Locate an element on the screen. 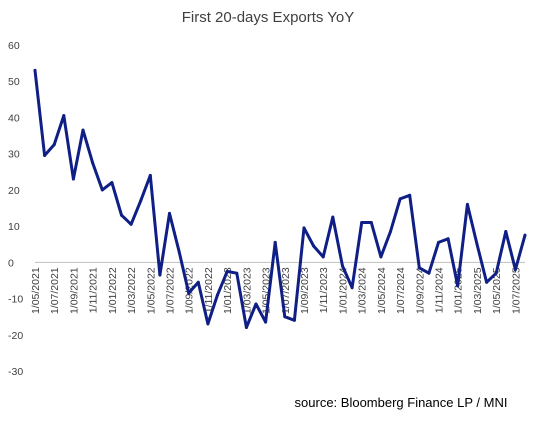 The image size is (543, 436). x-tick-label: 1/01/2024 is located at coordinates (343, 290).